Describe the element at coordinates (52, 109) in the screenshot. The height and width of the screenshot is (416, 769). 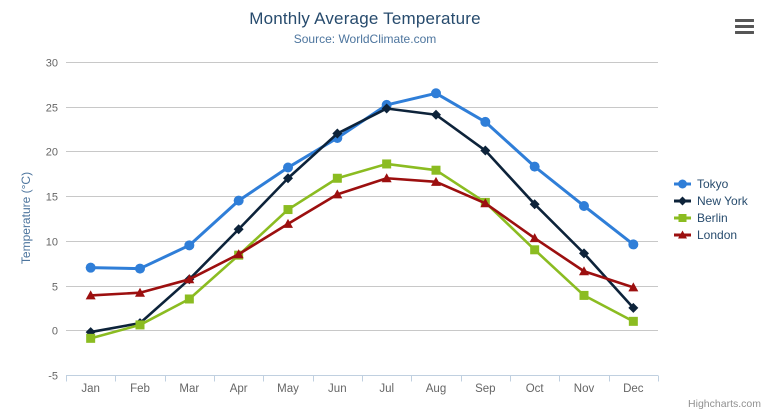
I see `y-axis-label: 25` at that location.